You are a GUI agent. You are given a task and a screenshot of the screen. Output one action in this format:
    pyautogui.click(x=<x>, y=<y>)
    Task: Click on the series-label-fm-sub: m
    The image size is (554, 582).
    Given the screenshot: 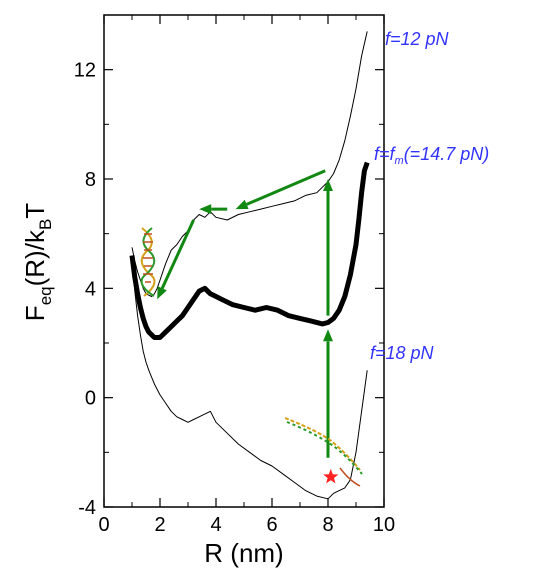 What is the action you would take?
    pyautogui.click(x=399, y=161)
    